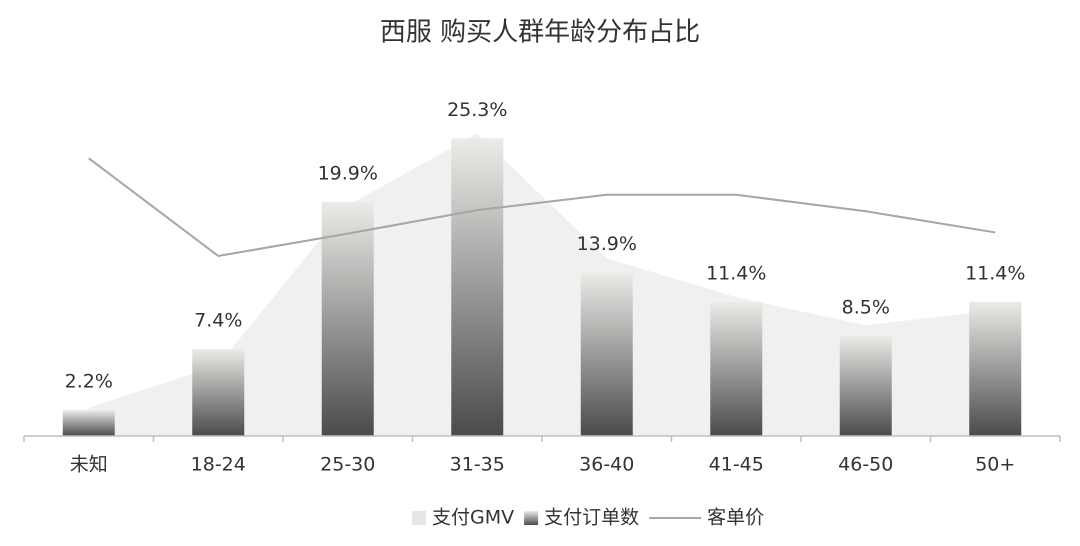 Image resolution: width=1080 pixels, height=546 pixels. I want to click on data-label: 2.2%, so click(89, 382).